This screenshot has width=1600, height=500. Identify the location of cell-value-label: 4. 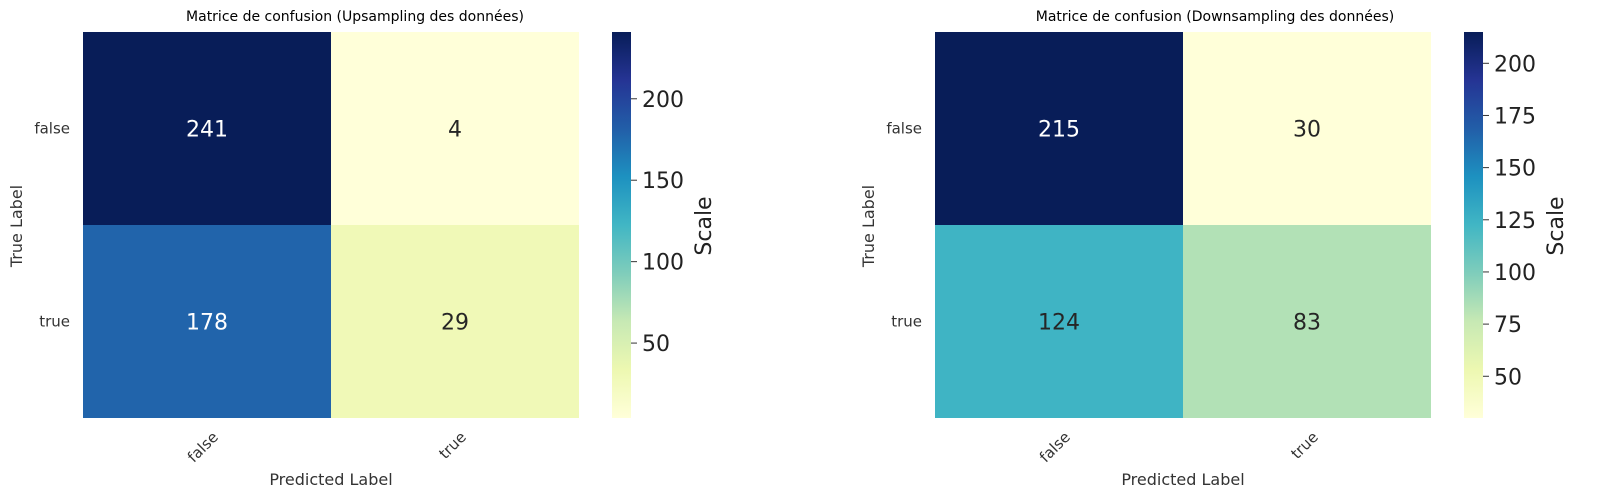
(455, 130).